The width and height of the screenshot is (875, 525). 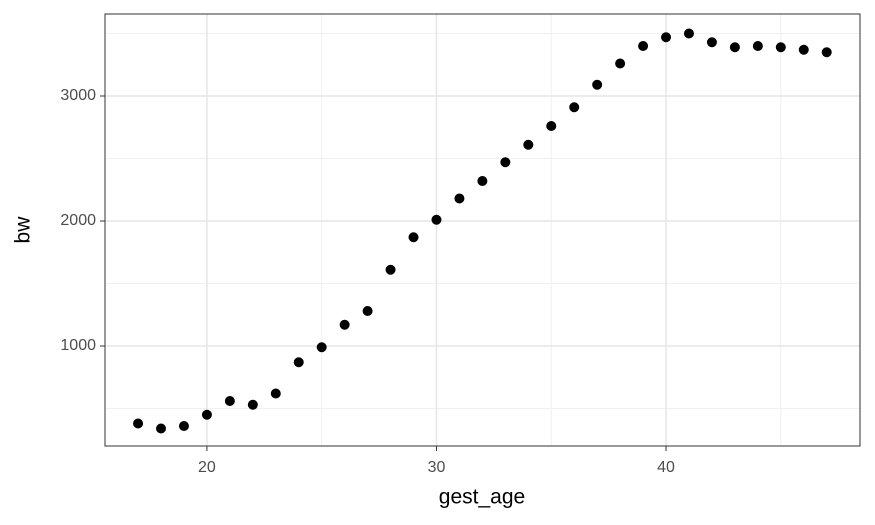 I want to click on y-tick-label: 1000, so click(x=78, y=345).